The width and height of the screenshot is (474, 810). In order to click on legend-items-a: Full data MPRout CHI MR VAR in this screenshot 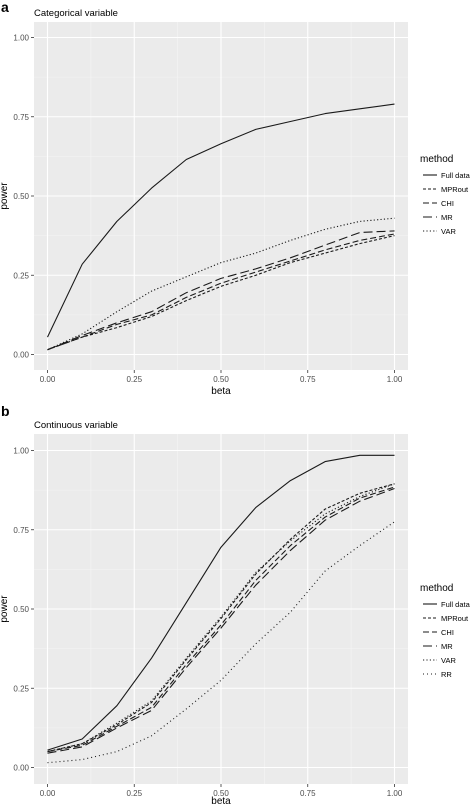, I will do `click(447, 203)`.